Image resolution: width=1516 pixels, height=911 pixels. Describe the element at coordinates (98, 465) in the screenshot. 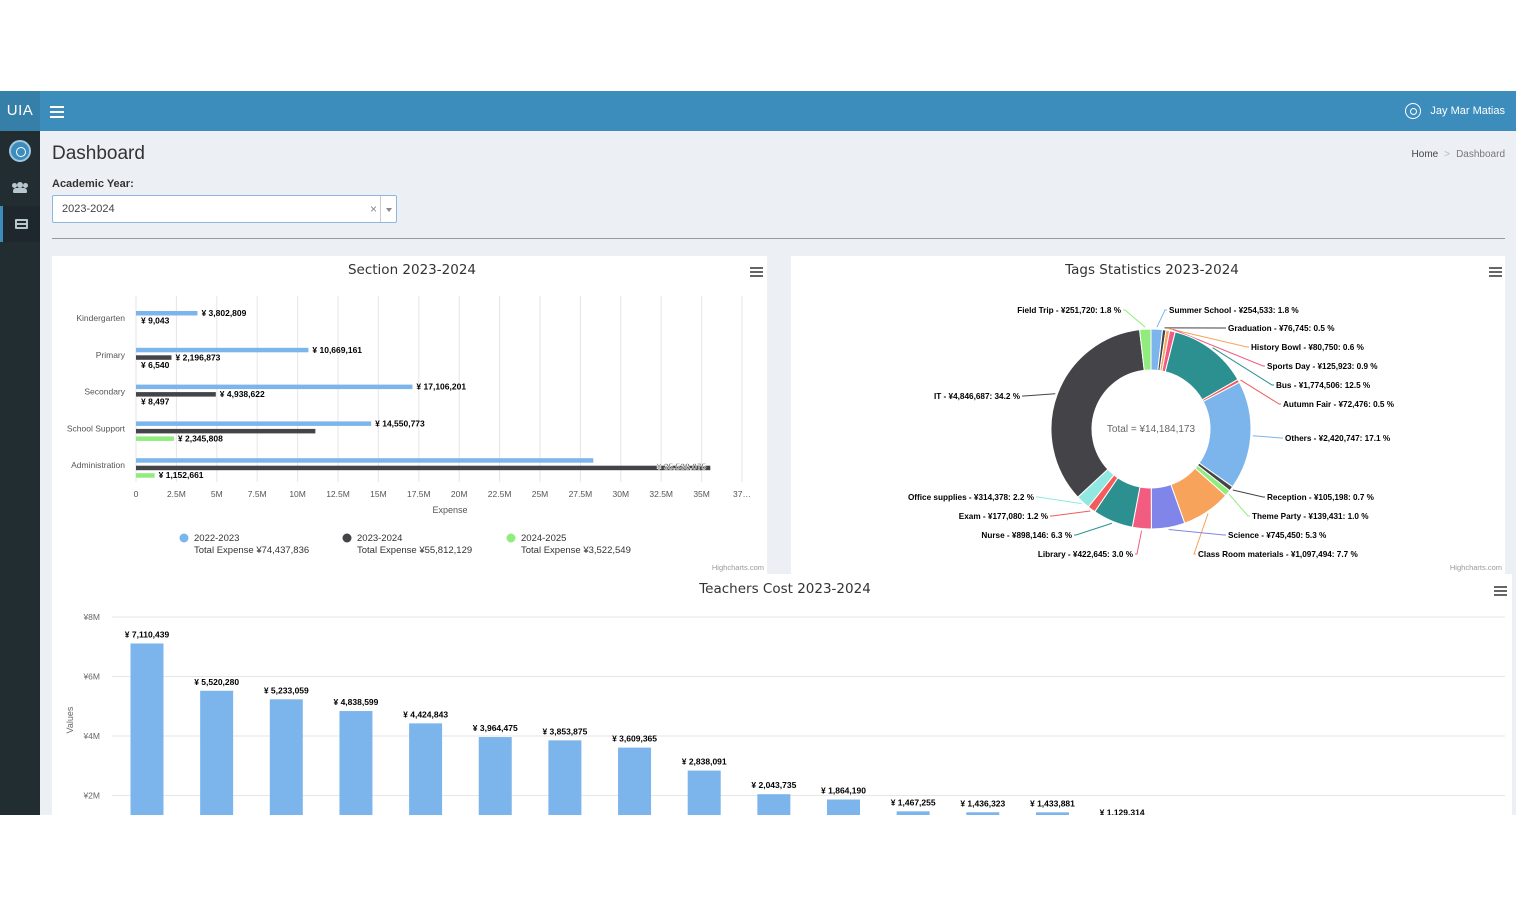

I see `y-category-label: Administration` at that location.